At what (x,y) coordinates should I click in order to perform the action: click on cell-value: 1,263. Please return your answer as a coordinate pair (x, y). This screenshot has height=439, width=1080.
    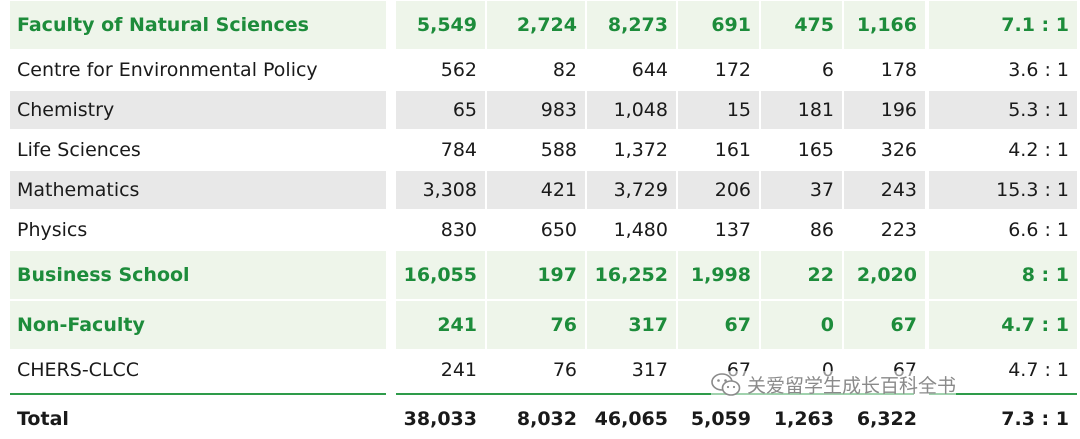
    Looking at the image, I should click on (803, 418).